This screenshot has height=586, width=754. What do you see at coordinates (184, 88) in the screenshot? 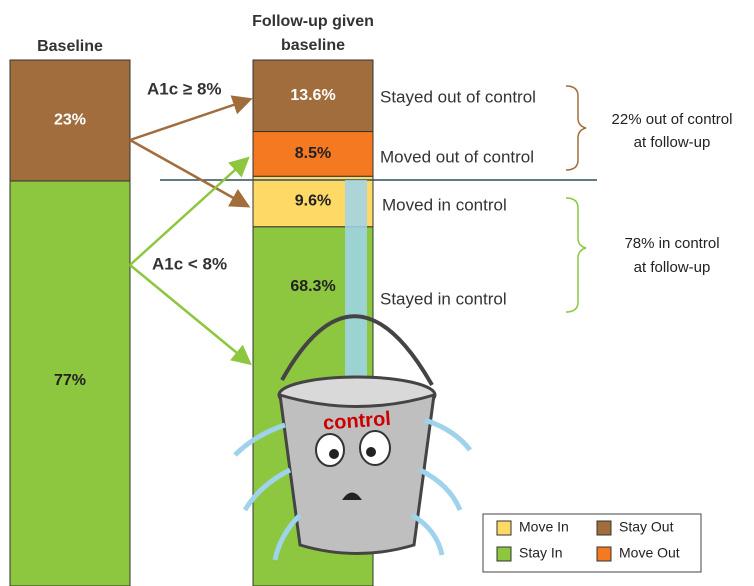
I see `arrow-label: A1c ≥ 8%` at bounding box center [184, 88].